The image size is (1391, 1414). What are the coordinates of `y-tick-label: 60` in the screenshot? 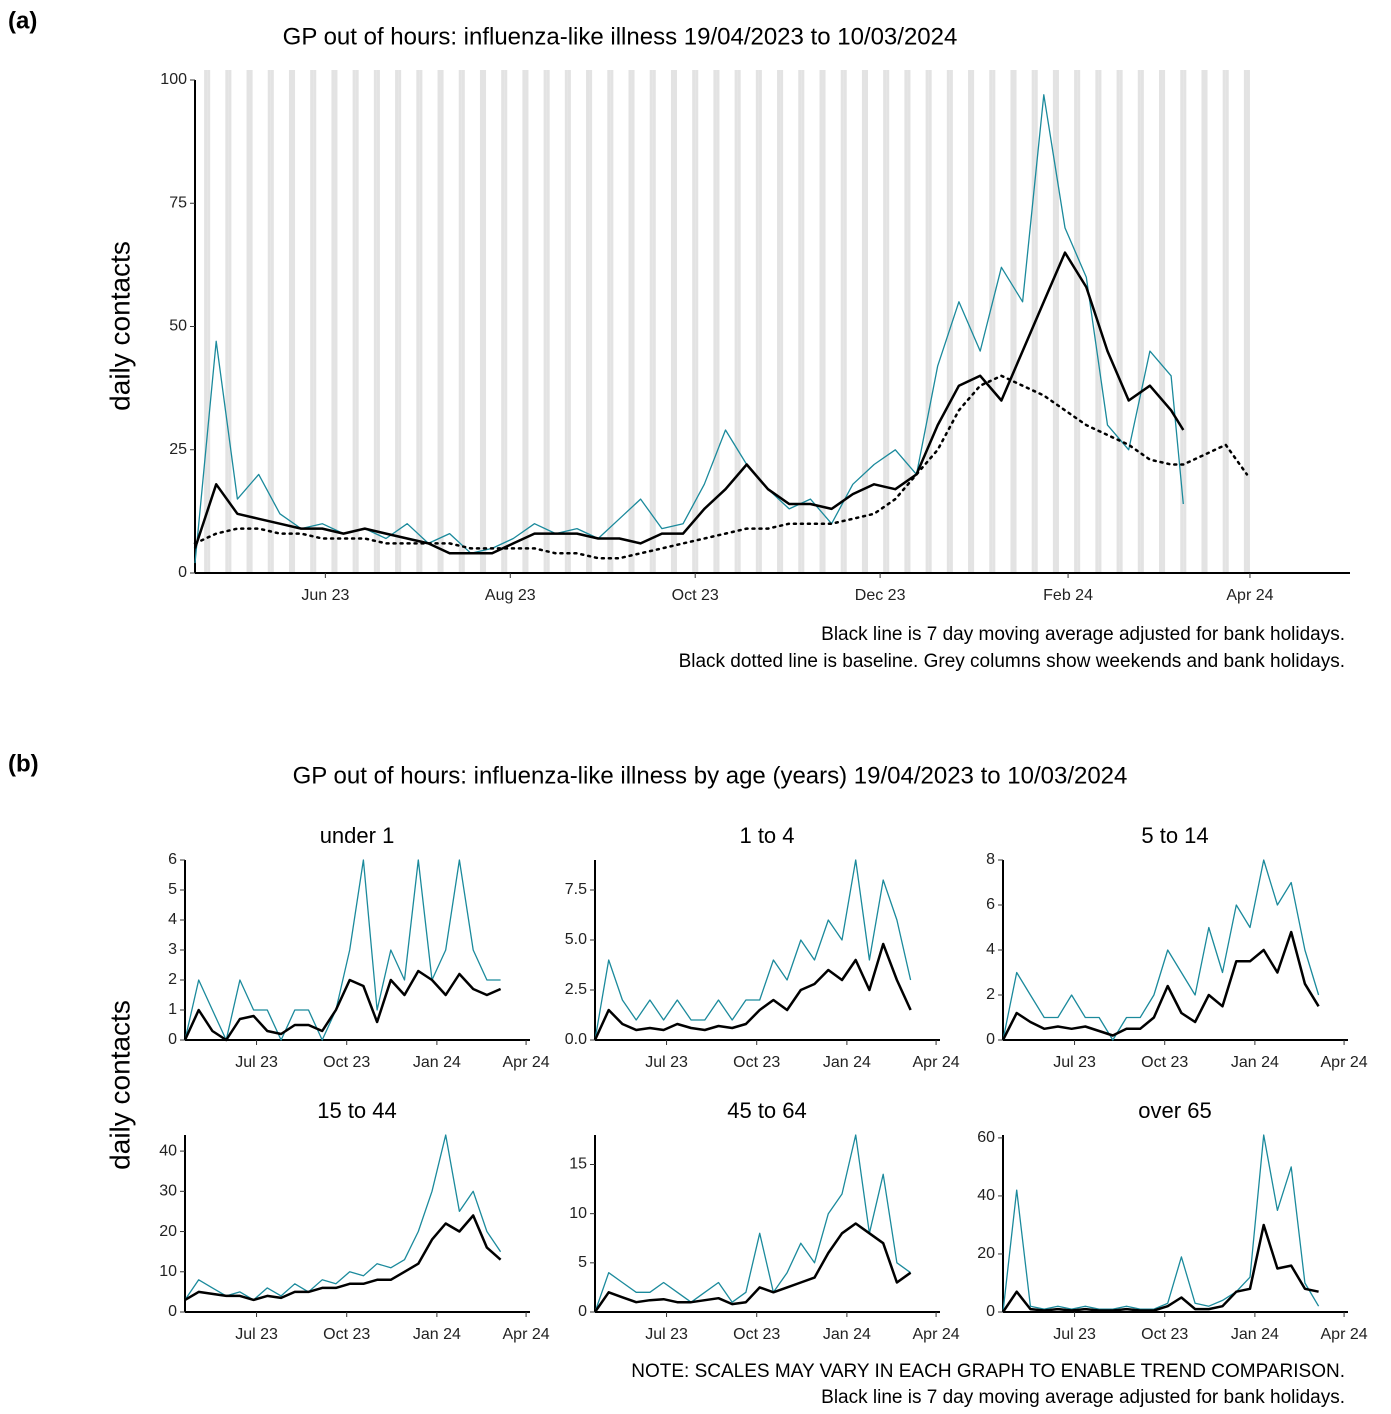 It's located at (986, 1137).